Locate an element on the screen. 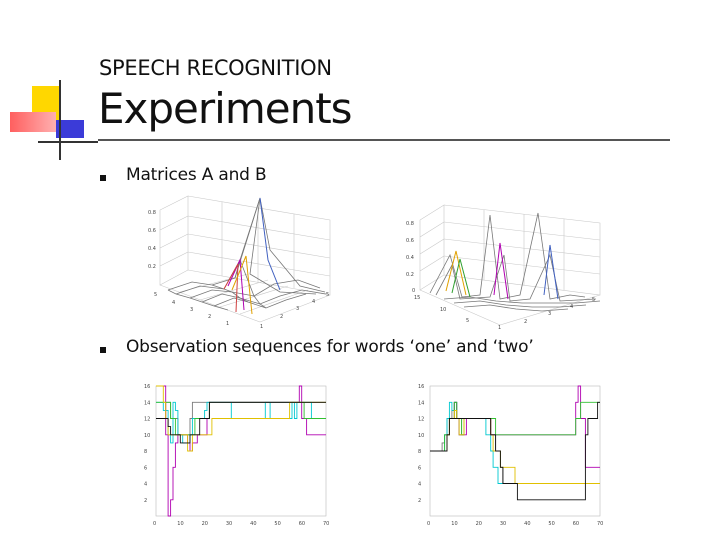  logo-red-bar is located at coordinates (33, 122).